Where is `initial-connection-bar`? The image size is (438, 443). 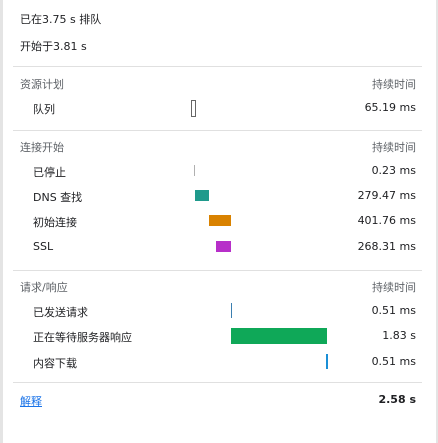
initial-connection-bar is located at coordinates (220, 220).